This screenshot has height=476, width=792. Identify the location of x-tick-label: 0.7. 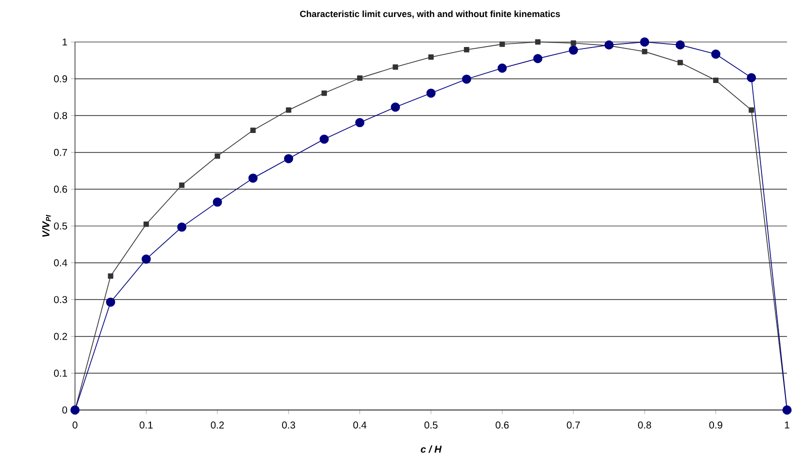
(573, 425).